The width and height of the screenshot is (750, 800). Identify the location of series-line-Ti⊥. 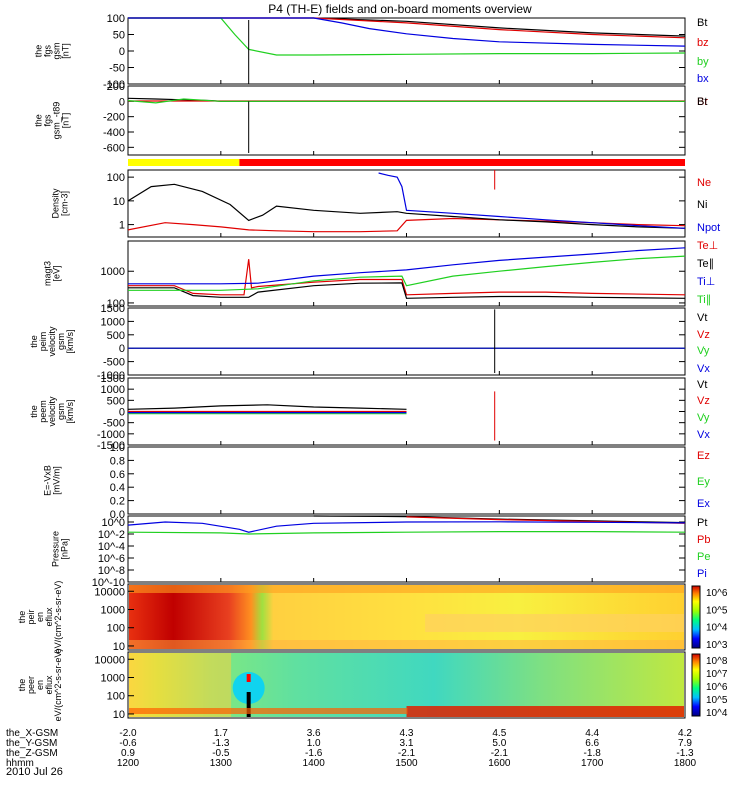
(407, 266).